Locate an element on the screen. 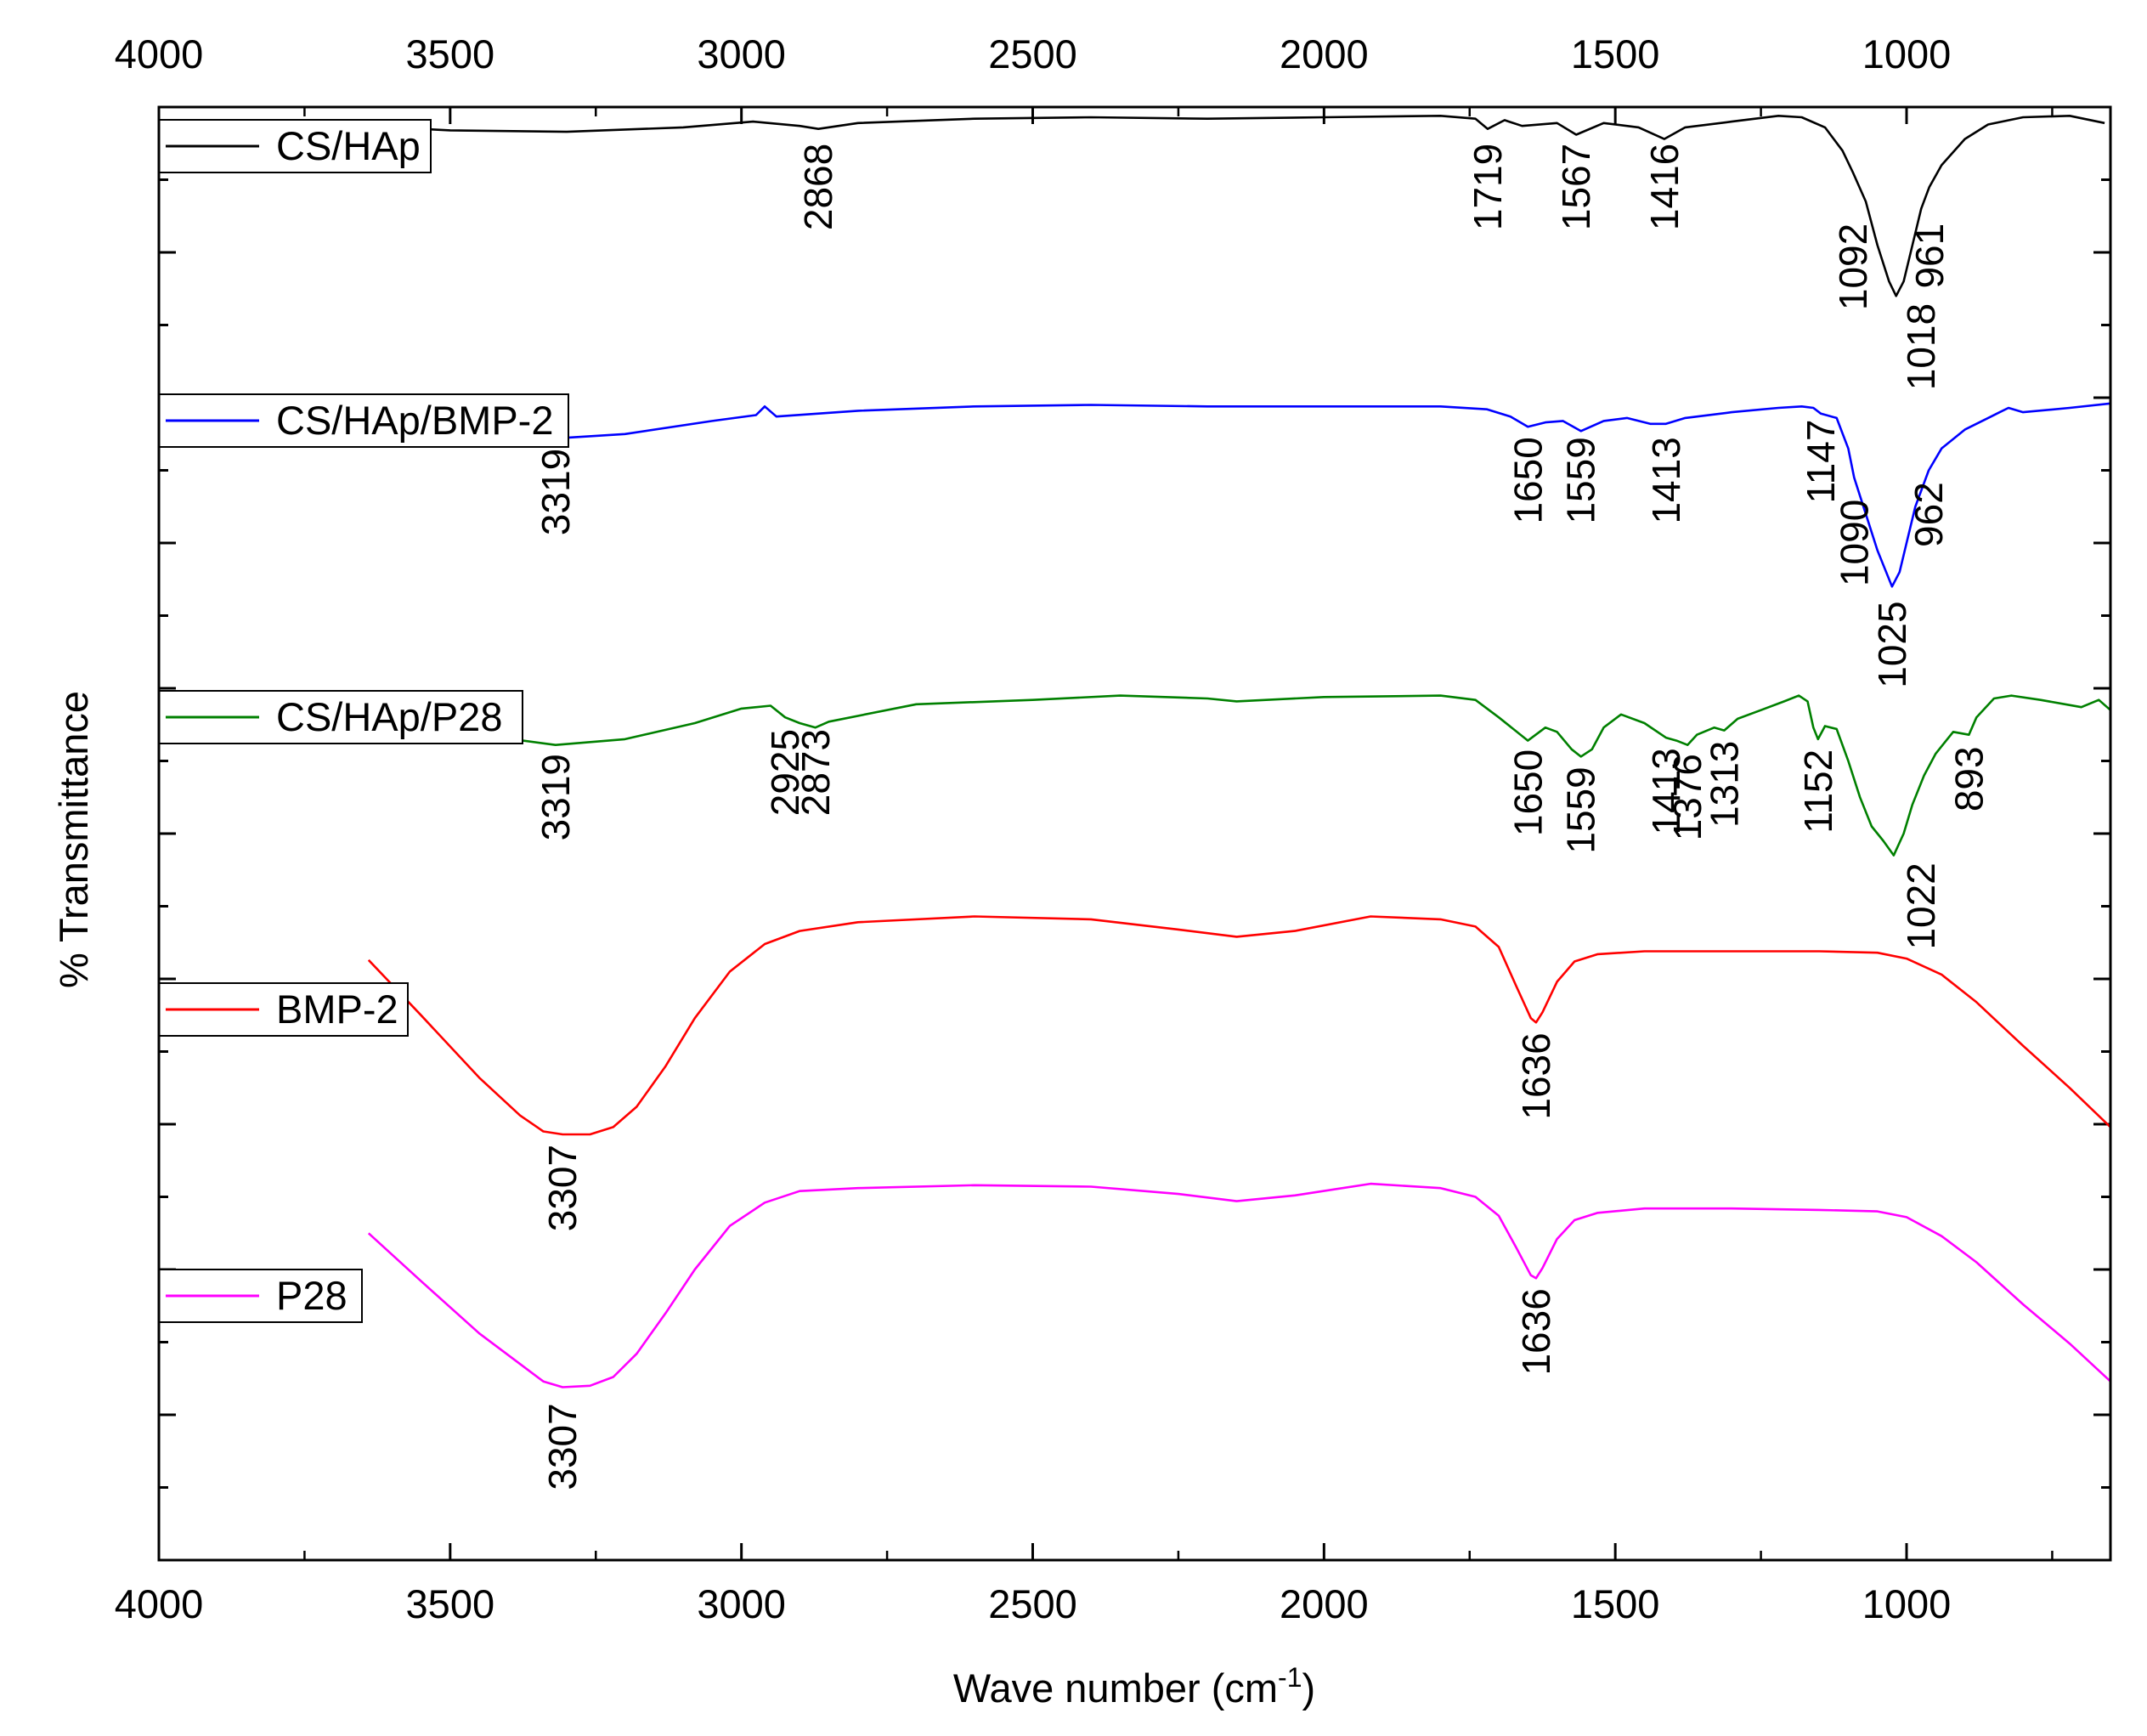  legend-label: P28 is located at coordinates (312, 1295).